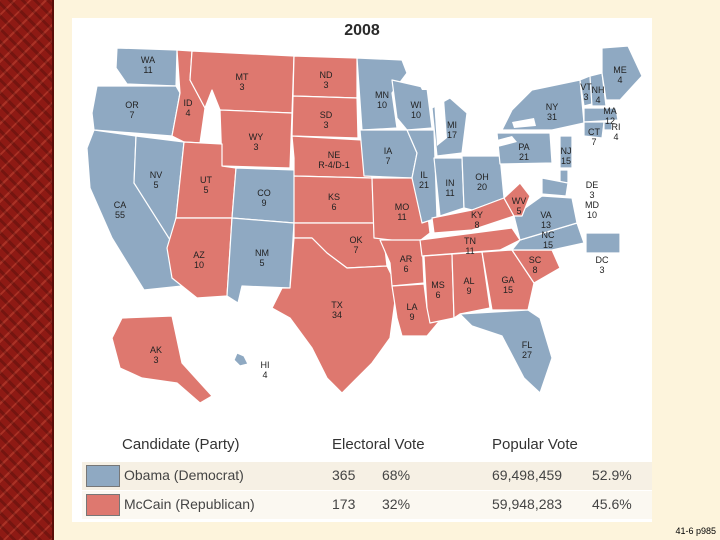  Describe the element at coordinates (396, 504) in the screenshot. I see `electoral-percent: 32%` at that location.